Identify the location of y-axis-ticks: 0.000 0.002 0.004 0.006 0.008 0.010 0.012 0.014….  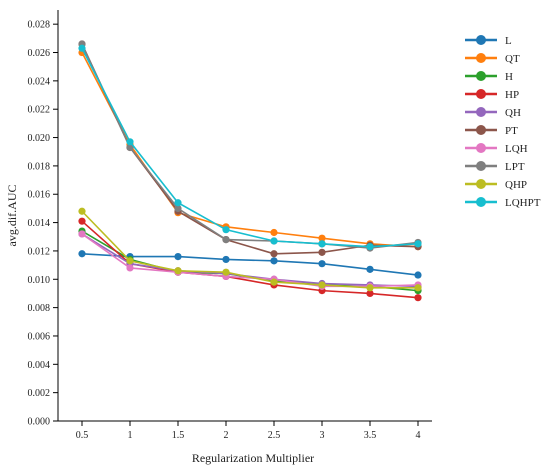
(43, 224).